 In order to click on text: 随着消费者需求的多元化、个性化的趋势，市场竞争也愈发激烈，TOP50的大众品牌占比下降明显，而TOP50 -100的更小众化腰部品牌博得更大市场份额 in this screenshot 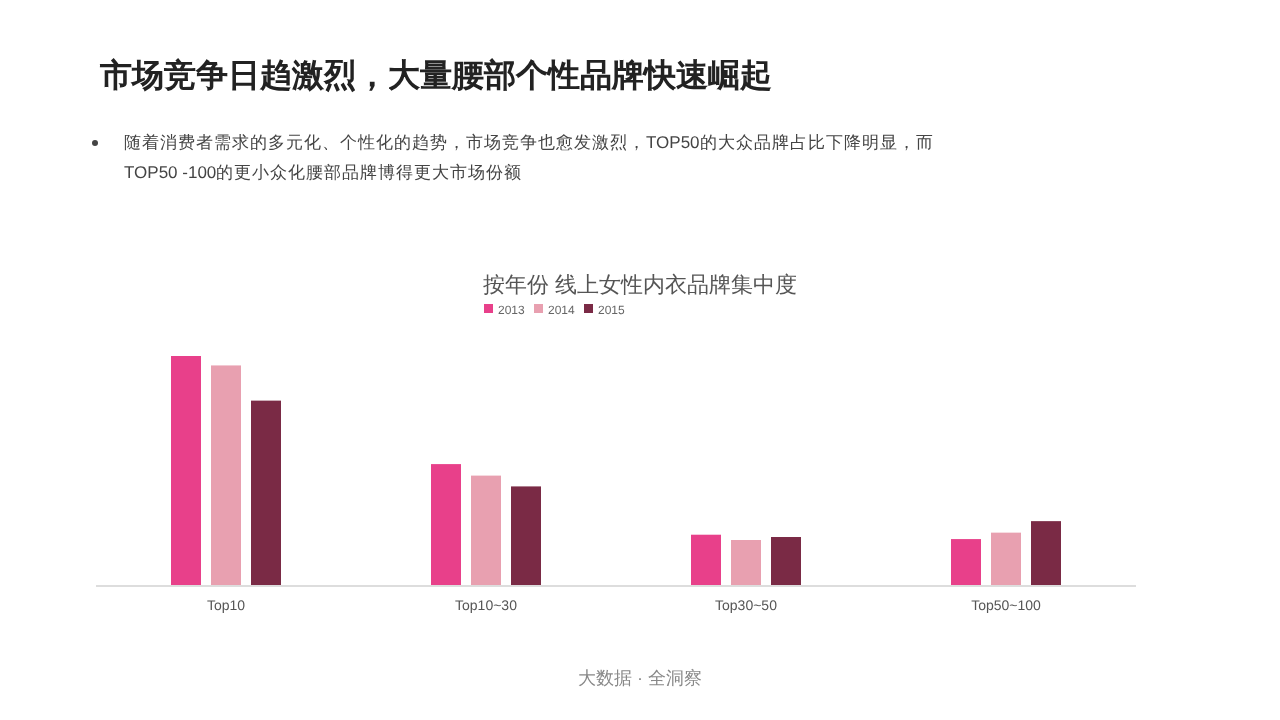, I will do `click(530, 158)`.